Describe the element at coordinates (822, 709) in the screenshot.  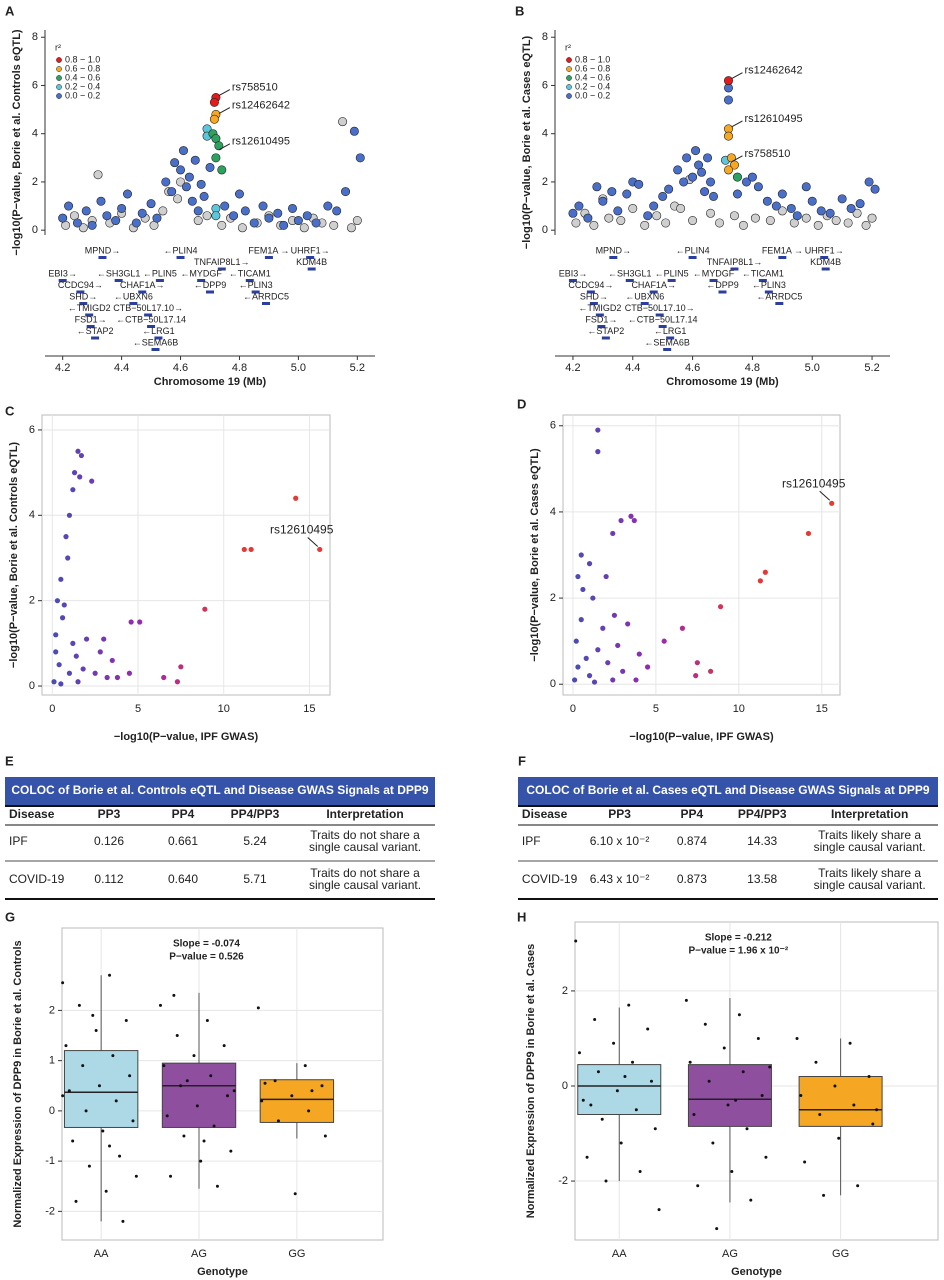
I see `x-tick-label: 15` at that location.